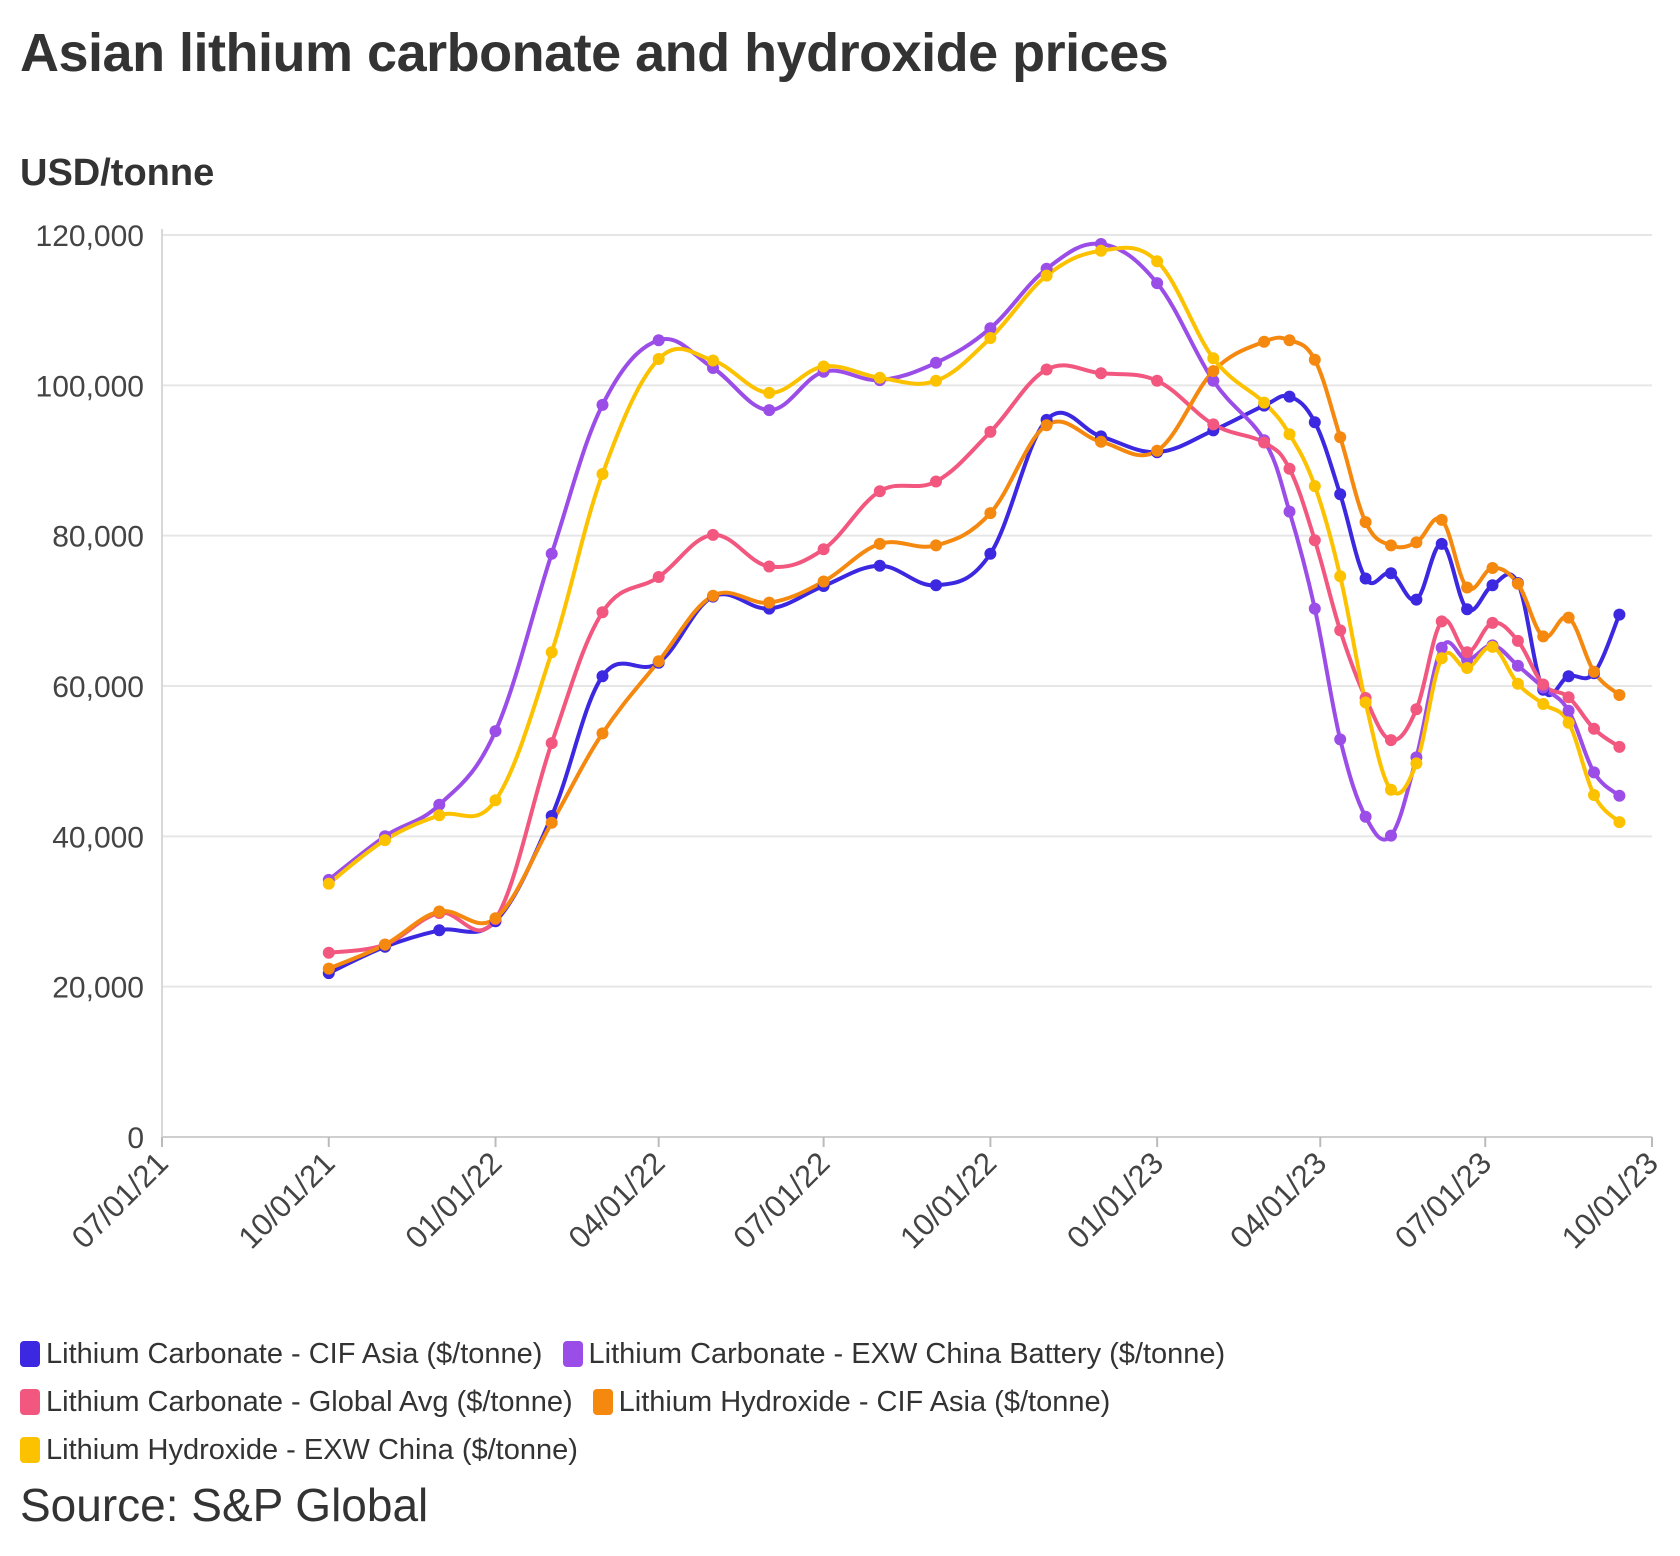 This screenshot has height=1556, width=1680. What do you see at coordinates (98, 687) in the screenshot?
I see `y-tick-label: 60,000` at bounding box center [98, 687].